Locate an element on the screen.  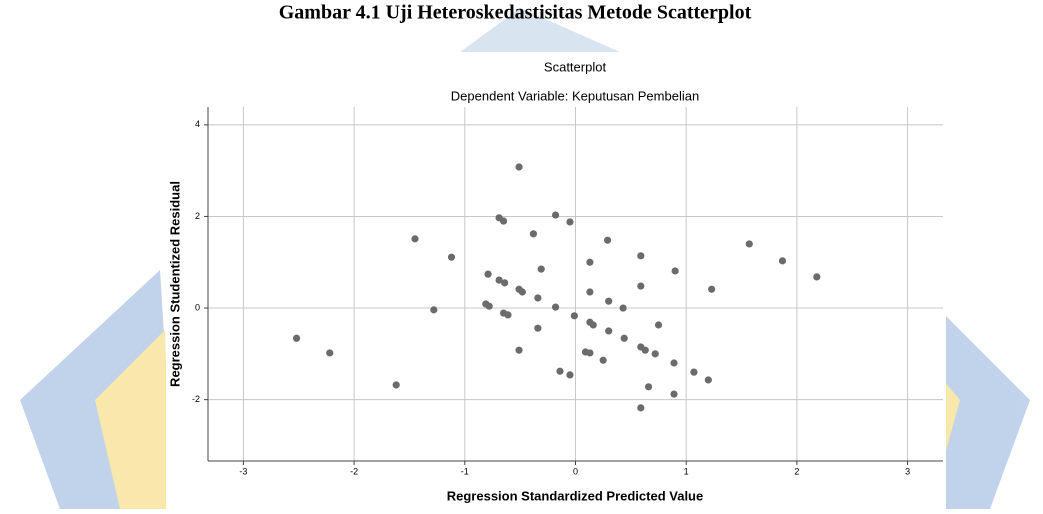
x-tick-label: 2 is located at coordinates (796, 471).